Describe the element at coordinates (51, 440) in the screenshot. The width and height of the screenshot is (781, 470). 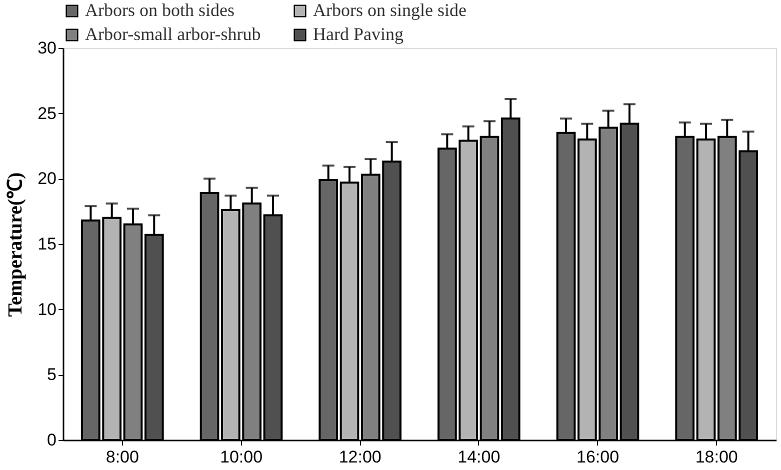
I see `y-tick-label: 0` at that location.